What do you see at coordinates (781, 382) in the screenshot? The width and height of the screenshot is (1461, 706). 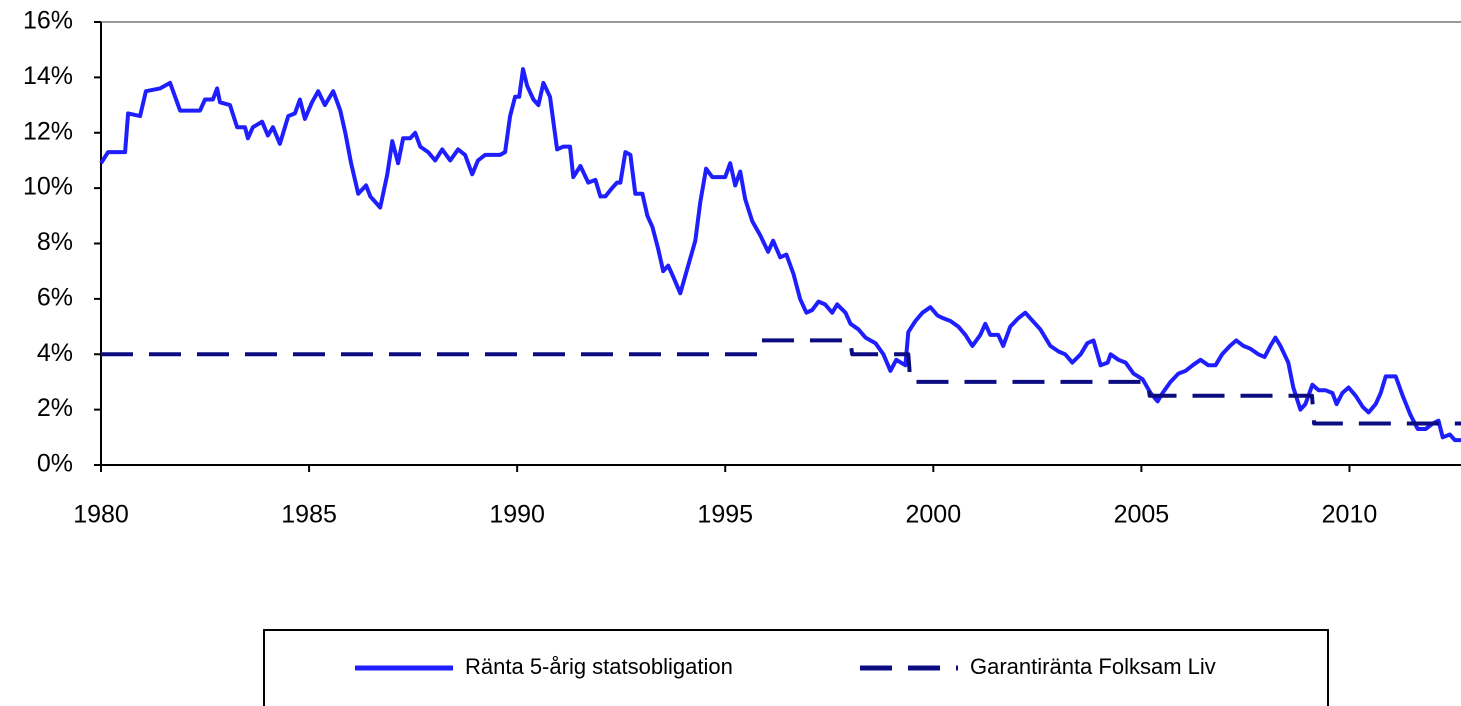 I see `series-line` at bounding box center [781, 382].